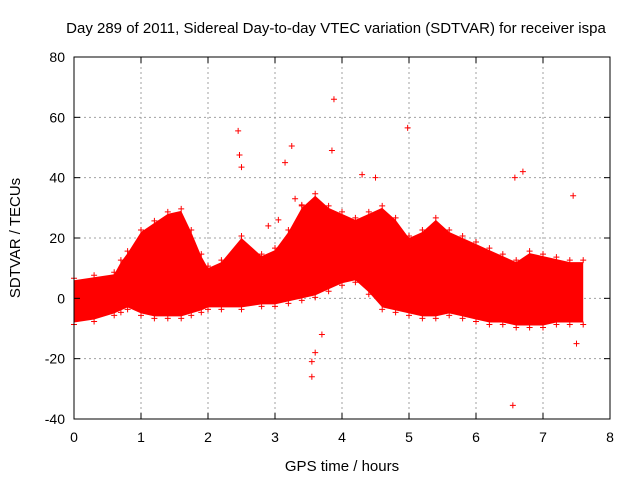  Describe the element at coordinates (57, 117) in the screenshot. I see `y-tick-label: 60` at that location.